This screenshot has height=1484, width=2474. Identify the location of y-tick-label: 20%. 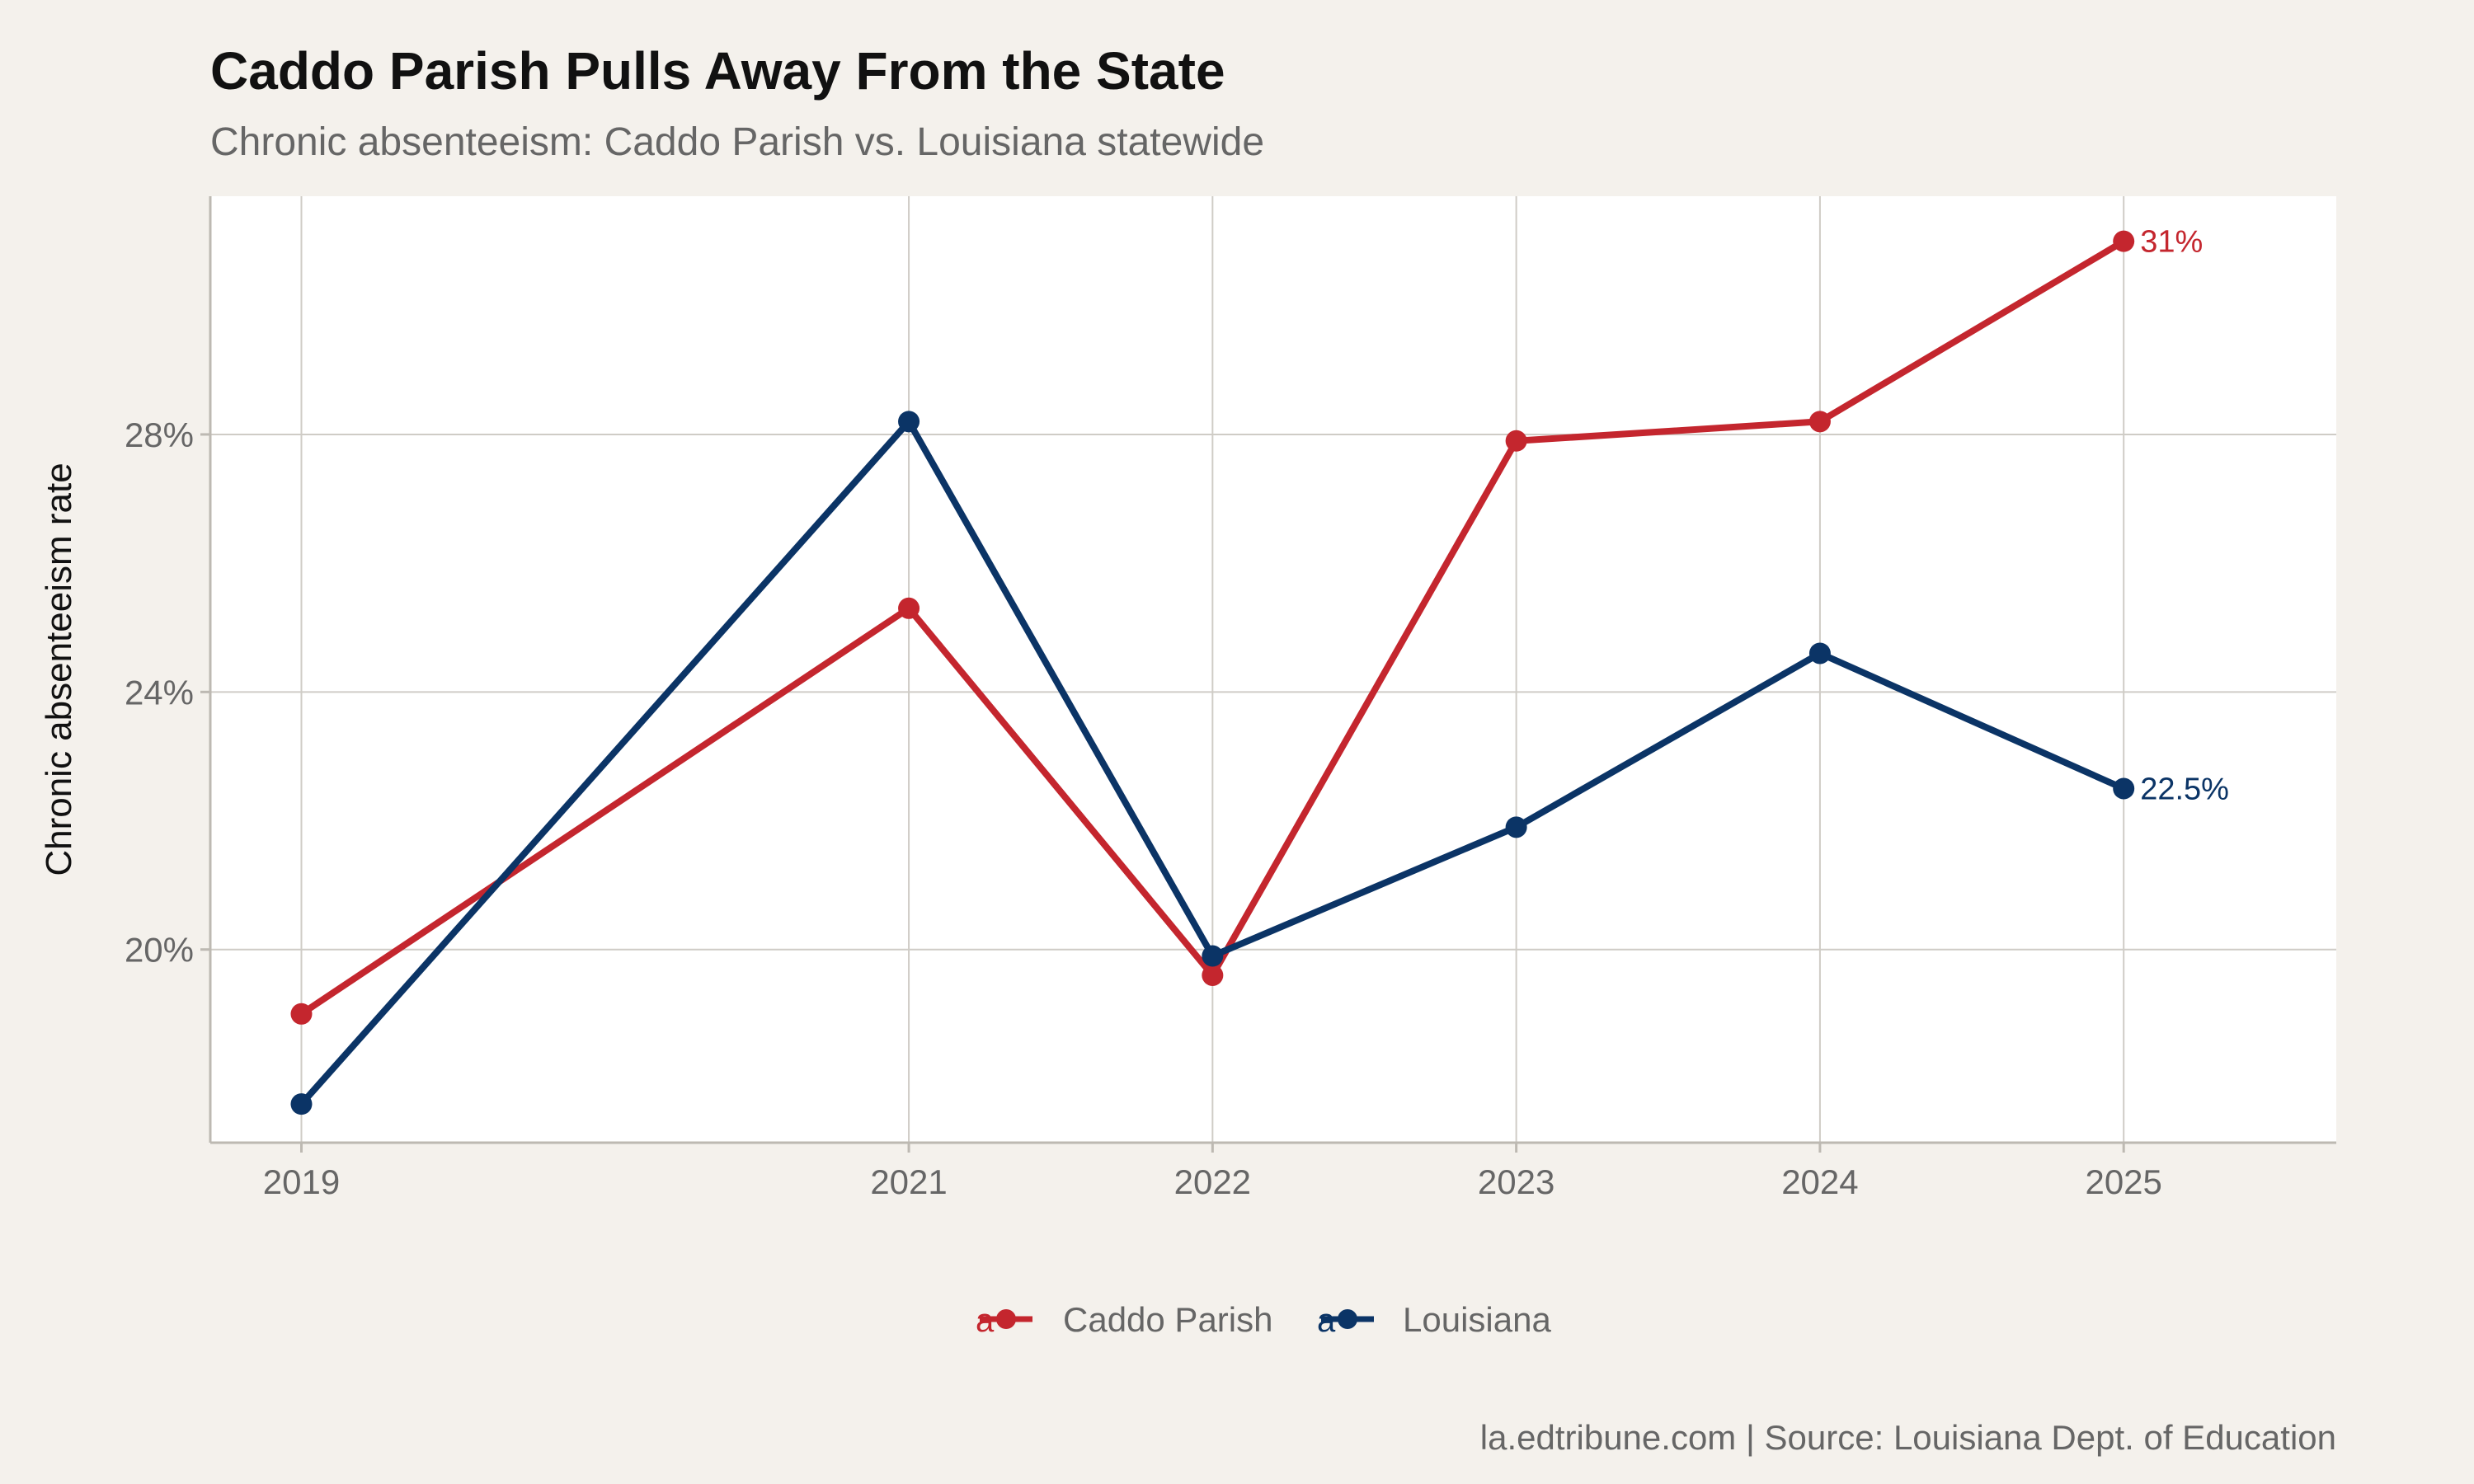
(159, 950).